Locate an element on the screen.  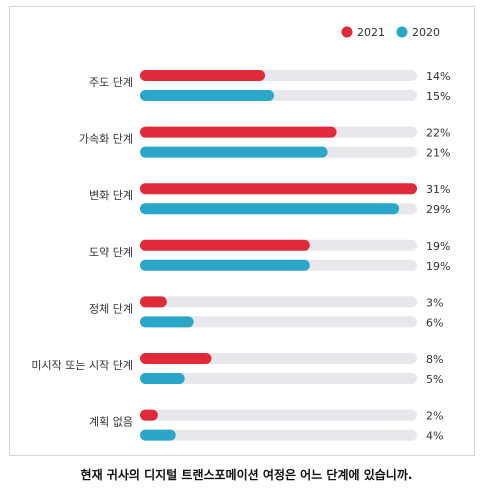
value-label: 31% is located at coordinates (438, 189).